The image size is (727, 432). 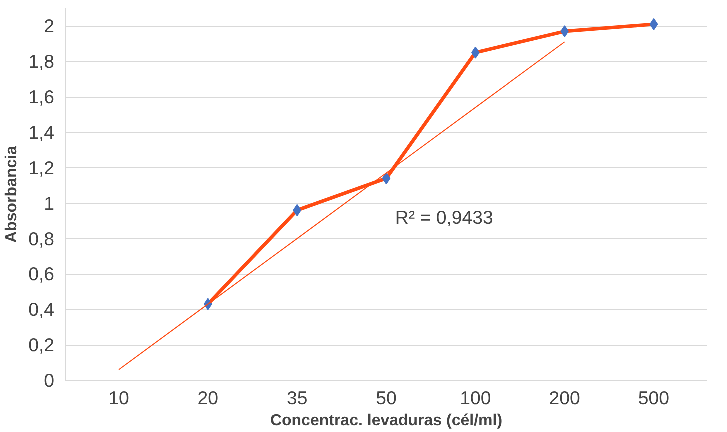 I want to click on y-tick-label: 1,6, so click(x=41, y=97).